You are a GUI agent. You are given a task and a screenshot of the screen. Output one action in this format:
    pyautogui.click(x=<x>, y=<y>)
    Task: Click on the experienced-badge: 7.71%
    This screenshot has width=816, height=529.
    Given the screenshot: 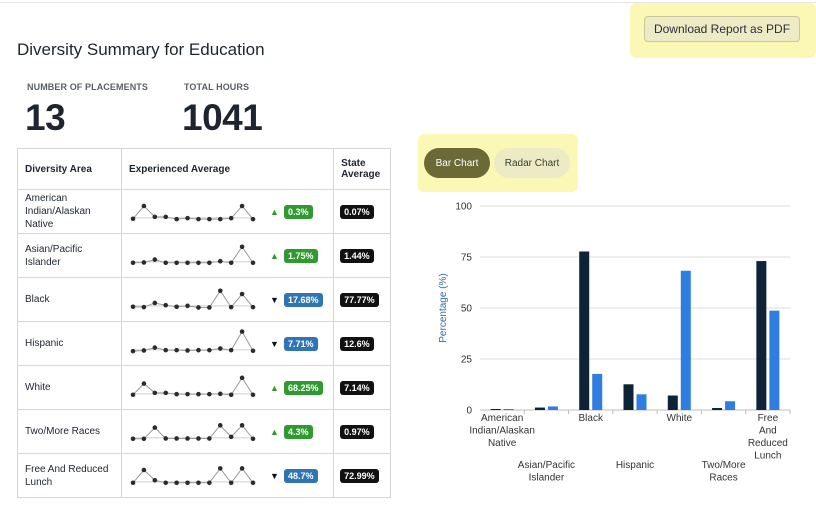 What is the action you would take?
    pyautogui.click(x=301, y=343)
    